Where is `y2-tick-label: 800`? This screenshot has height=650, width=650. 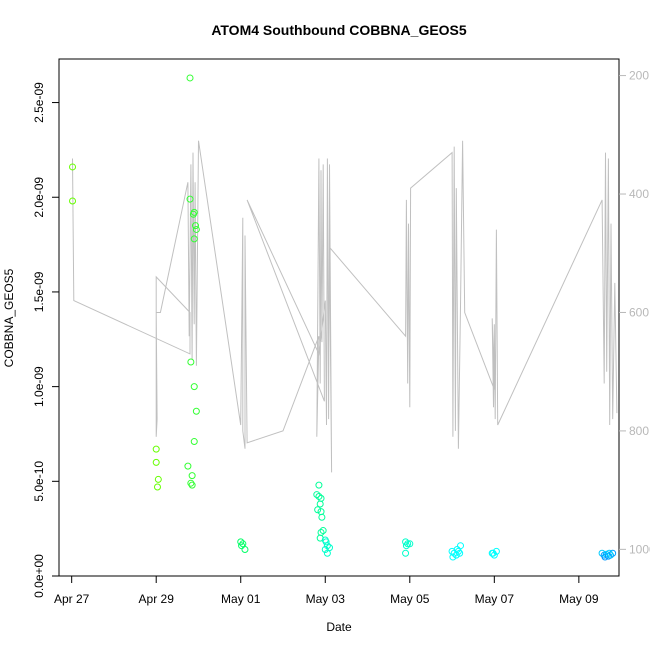 y2-tick-label: 800 is located at coordinates (639, 431).